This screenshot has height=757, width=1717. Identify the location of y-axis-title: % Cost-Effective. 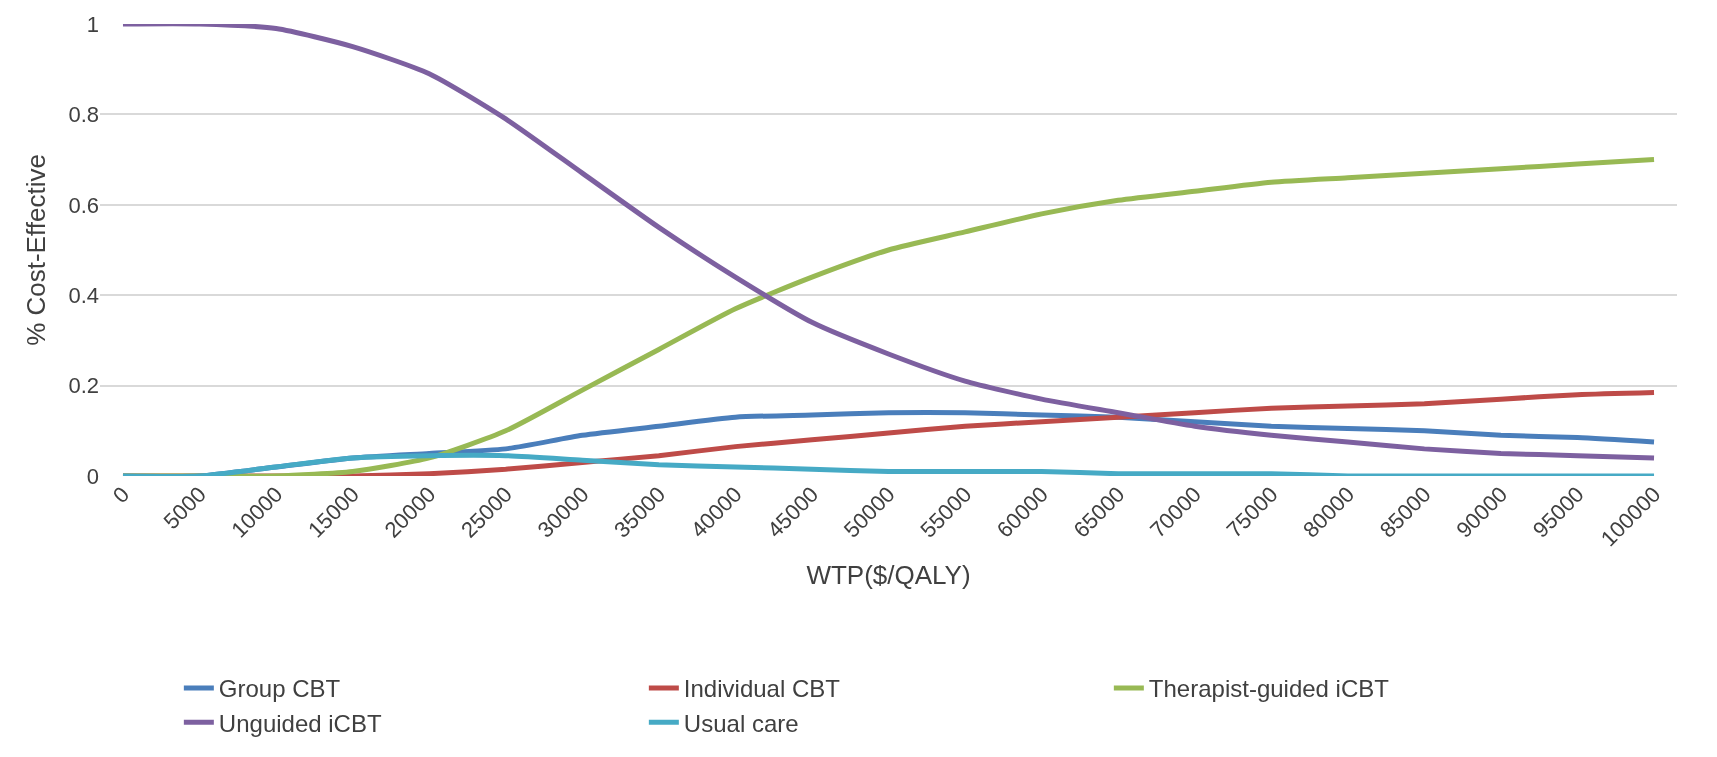
(35, 250).